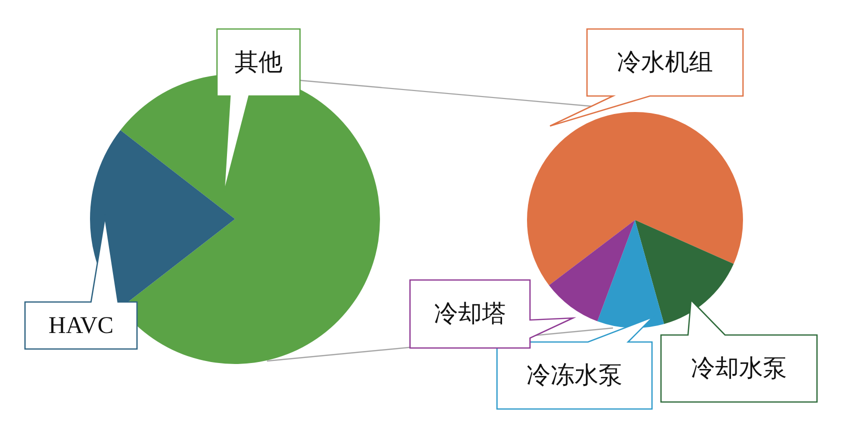 The width and height of the screenshot is (846, 426). Describe the element at coordinates (574, 375) in the screenshot. I see `slice-label: 冷冻水泵` at that location.